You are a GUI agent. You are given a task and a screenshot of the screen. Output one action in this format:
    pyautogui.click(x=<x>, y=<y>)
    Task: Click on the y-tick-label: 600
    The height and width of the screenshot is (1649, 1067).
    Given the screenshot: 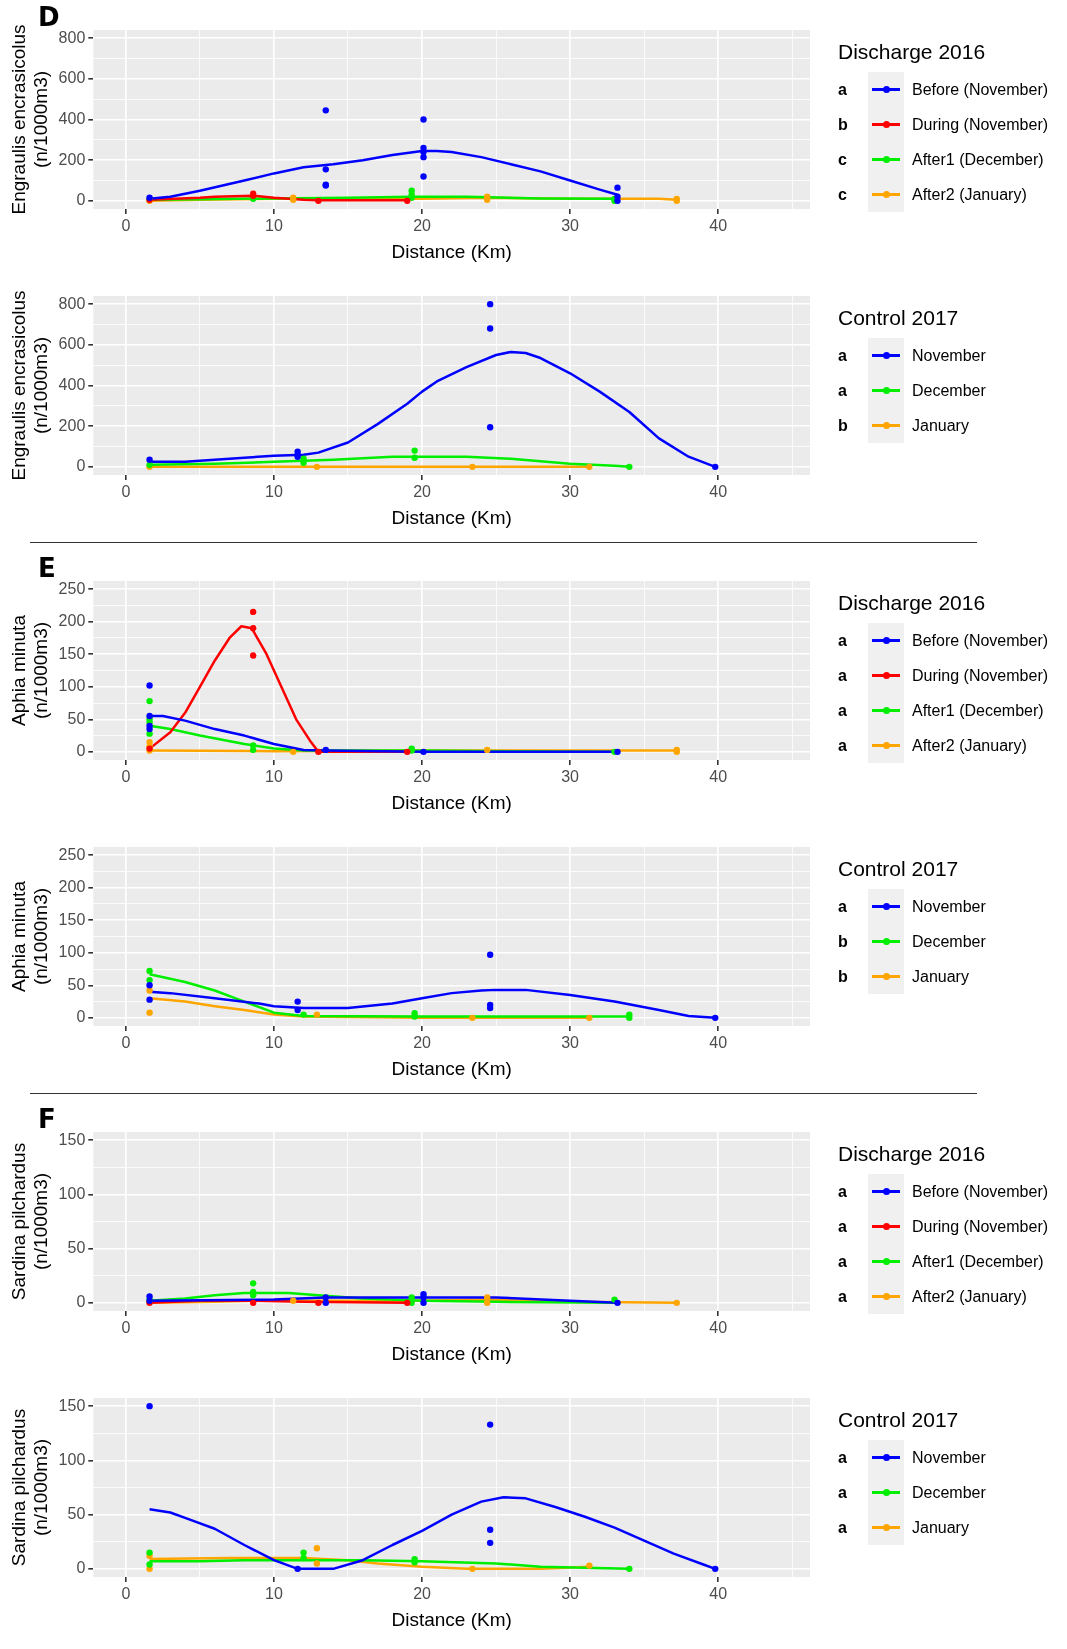 What is the action you would take?
    pyautogui.click(x=72, y=78)
    